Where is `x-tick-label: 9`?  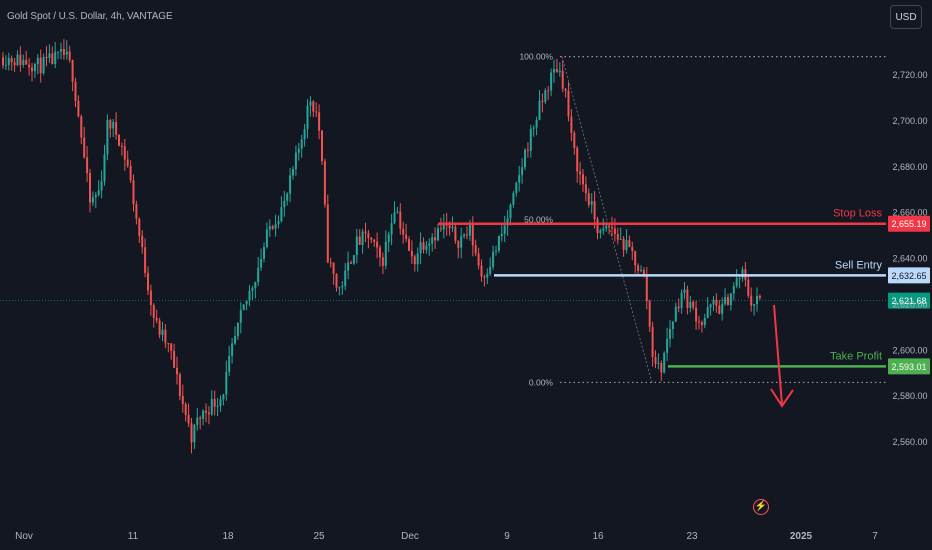
x-tick-label: 9 is located at coordinates (507, 536).